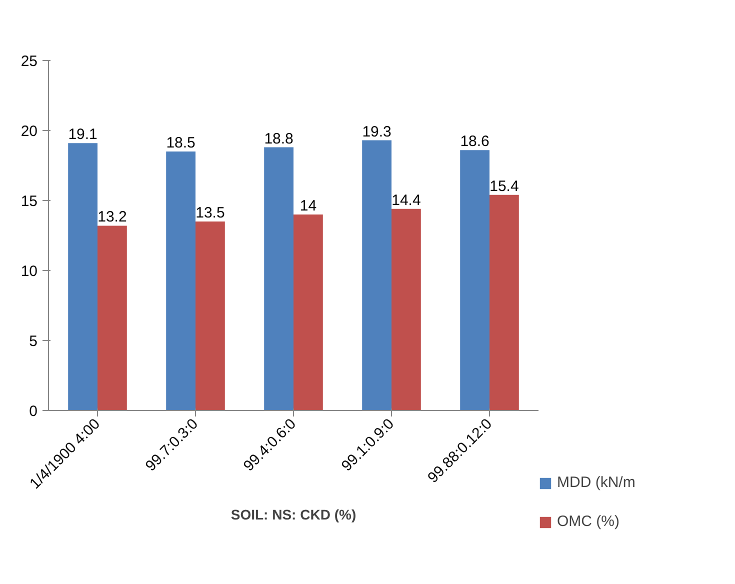  I want to click on y-tick-label: 10, so click(29, 271).